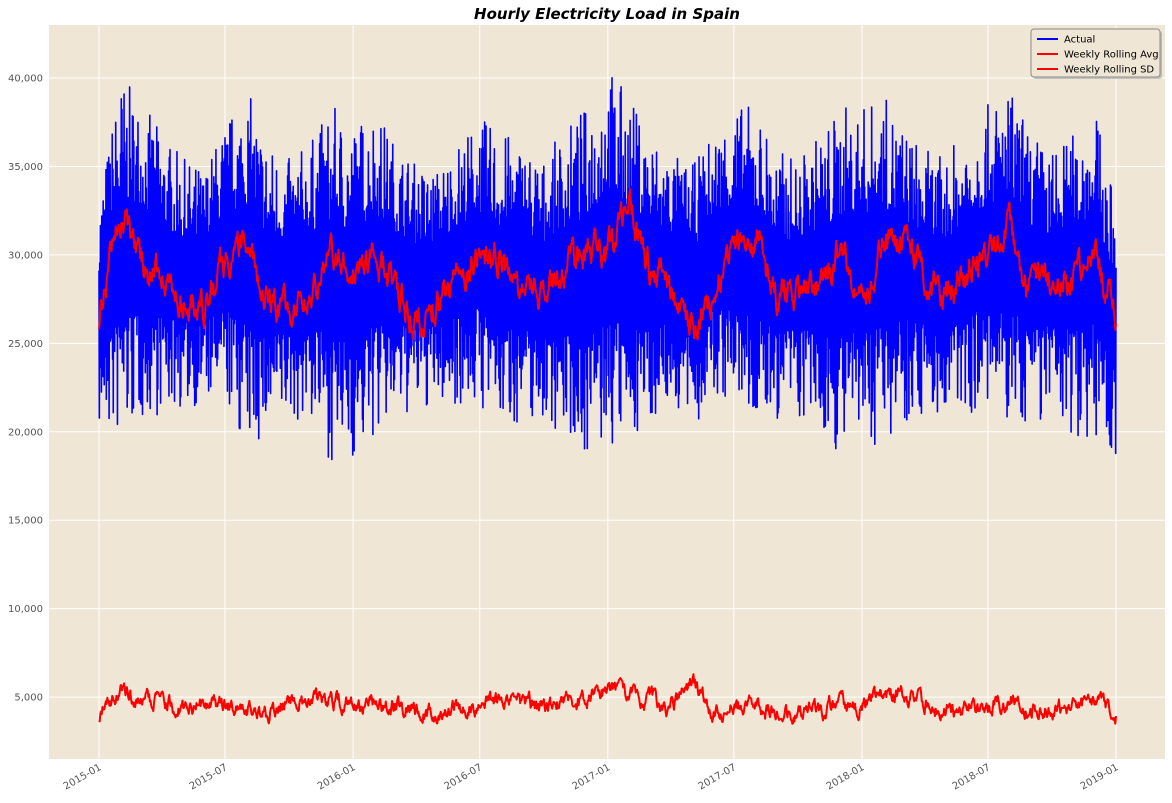 The width and height of the screenshot is (1172, 803). What do you see at coordinates (592, 777) in the screenshot?
I see `x-tick-label: 2017-01` at bounding box center [592, 777].